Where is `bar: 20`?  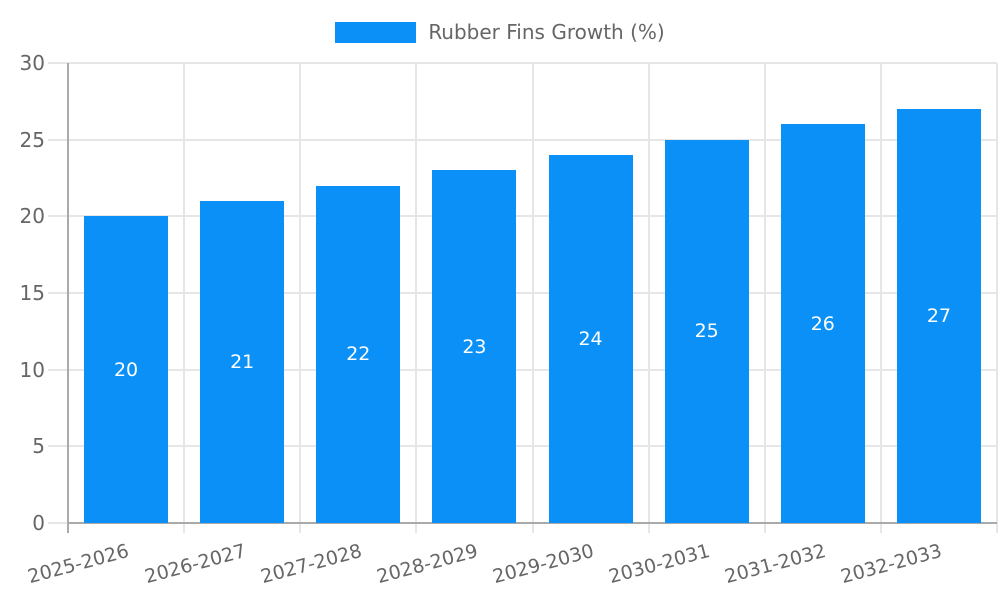
bar: 20 is located at coordinates (126, 369).